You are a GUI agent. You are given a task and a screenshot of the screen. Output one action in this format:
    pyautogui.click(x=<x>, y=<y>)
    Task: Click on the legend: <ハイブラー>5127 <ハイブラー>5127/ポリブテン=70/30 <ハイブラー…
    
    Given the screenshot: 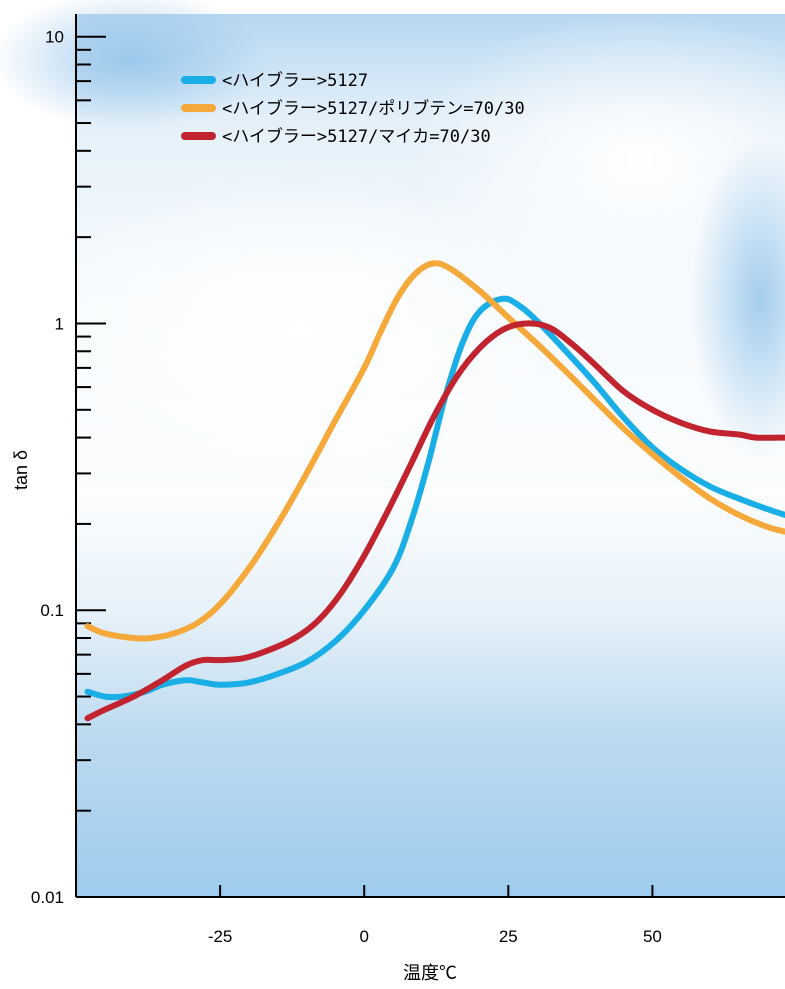 What is the action you would take?
    pyautogui.click(x=353, y=108)
    